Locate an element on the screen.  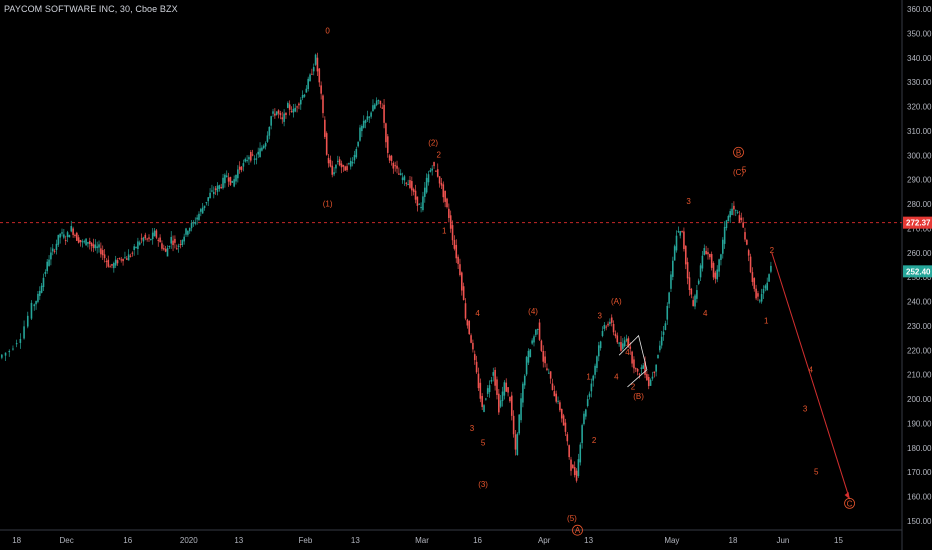
price-badge is located at coordinates (917, 271).